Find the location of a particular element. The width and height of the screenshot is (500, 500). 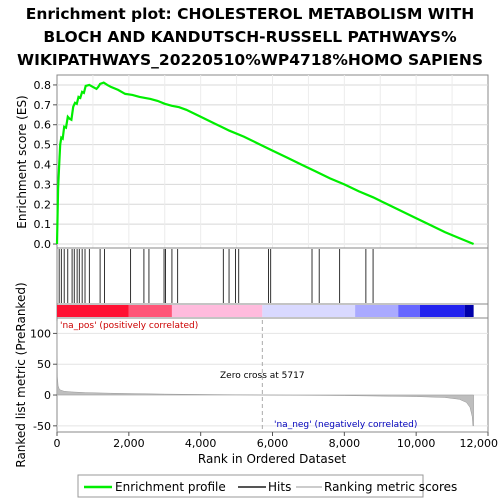

es-y-tick-label: 0.4 is located at coordinates (43, 164).